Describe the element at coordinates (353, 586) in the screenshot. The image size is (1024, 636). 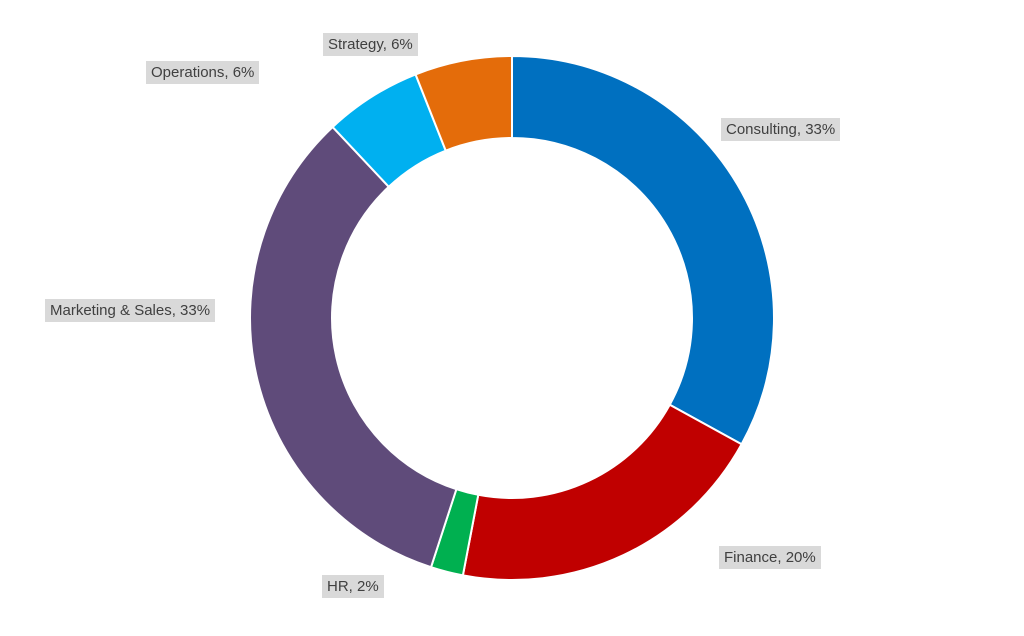
I see `data-label-hr: HR, 2%` at that location.